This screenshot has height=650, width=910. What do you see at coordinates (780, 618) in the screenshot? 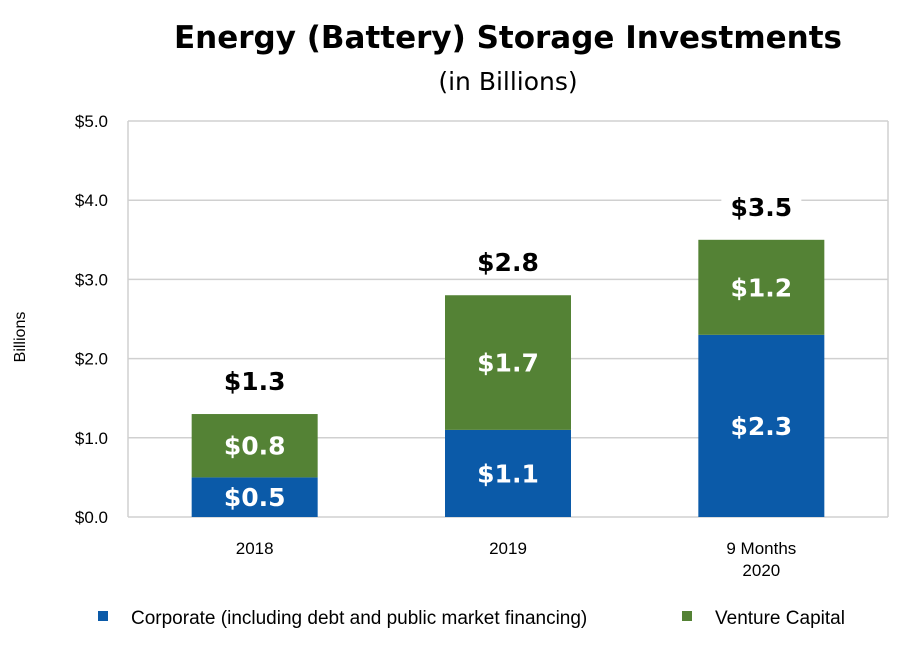
I see `legend-label: Venture Capital` at bounding box center [780, 618].